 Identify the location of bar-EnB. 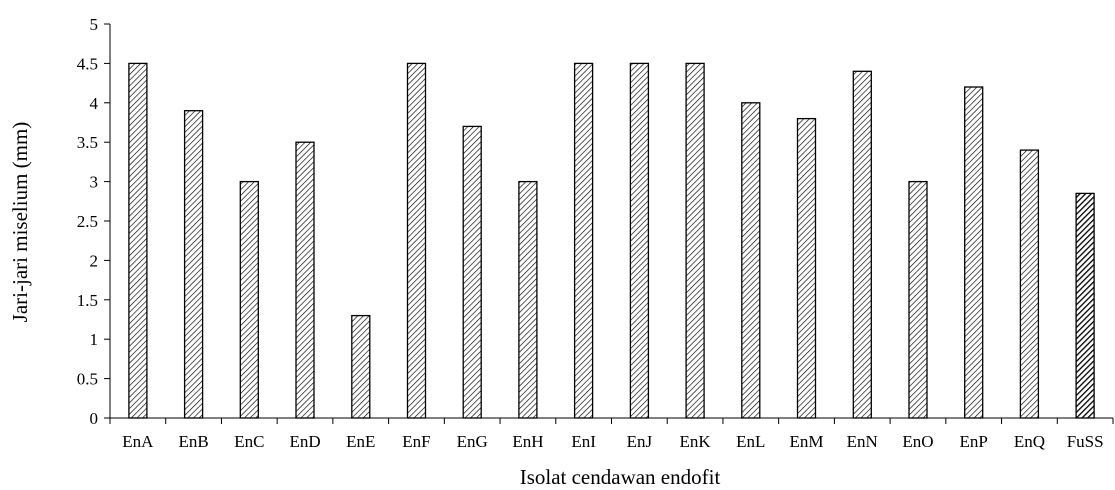
(193, 264).